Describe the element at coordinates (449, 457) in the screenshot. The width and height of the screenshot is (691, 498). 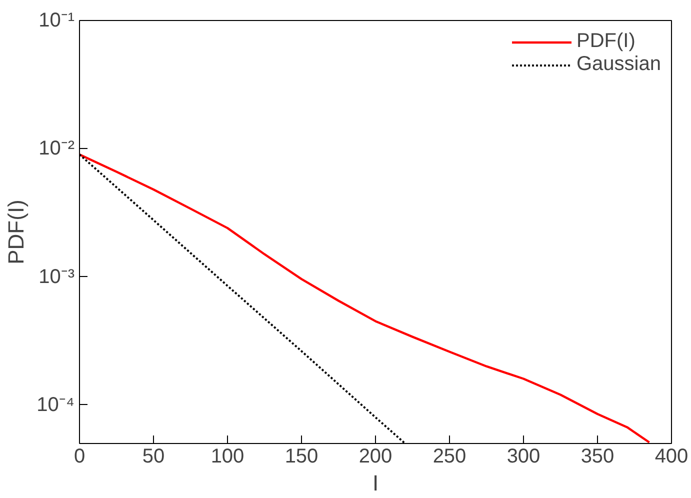
I see `x-tick-label: 250` at that location.